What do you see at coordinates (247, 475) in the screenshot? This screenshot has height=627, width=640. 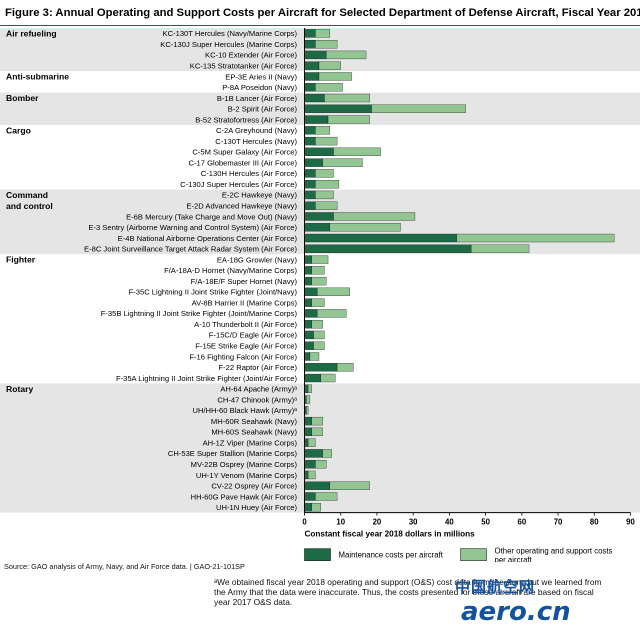 I see `category-label: UH-1Y Venom (Marine Corps)` at bounding box center [247, 475].